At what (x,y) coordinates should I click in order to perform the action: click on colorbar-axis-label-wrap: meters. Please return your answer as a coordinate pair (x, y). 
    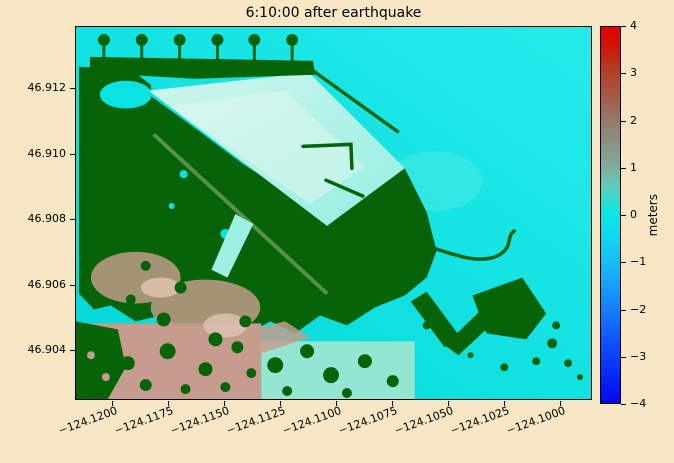
    Looking at the image, I should click on (653, 215).